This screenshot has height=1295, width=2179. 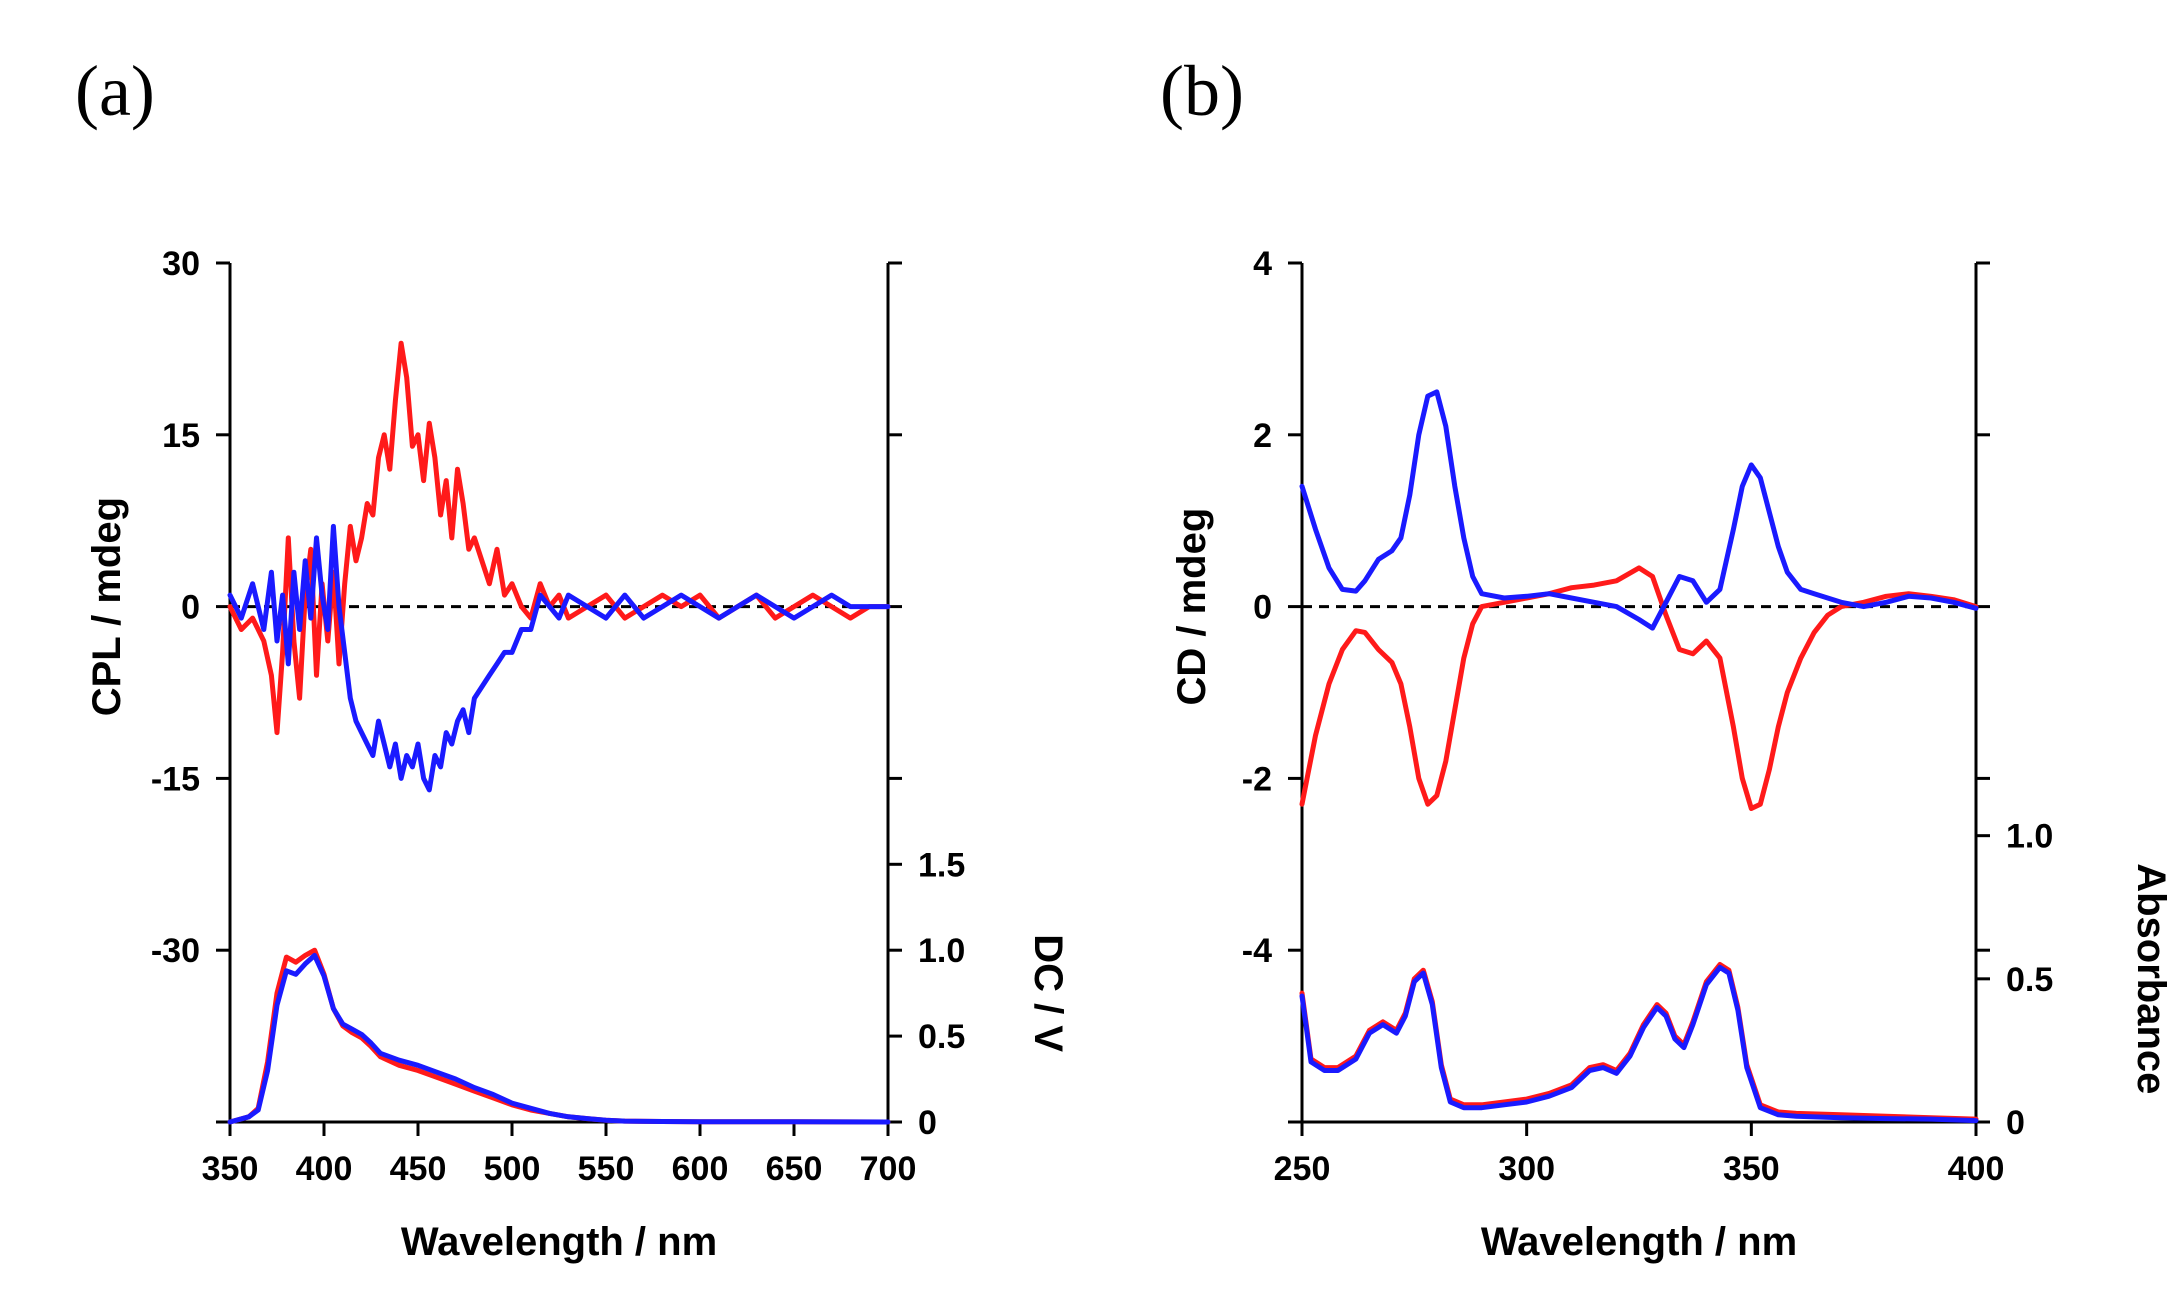 What do you see at coordinates (1639, 510) in the screenshot?
I see `cd-blue-line` at bounding box center [1639, 510].